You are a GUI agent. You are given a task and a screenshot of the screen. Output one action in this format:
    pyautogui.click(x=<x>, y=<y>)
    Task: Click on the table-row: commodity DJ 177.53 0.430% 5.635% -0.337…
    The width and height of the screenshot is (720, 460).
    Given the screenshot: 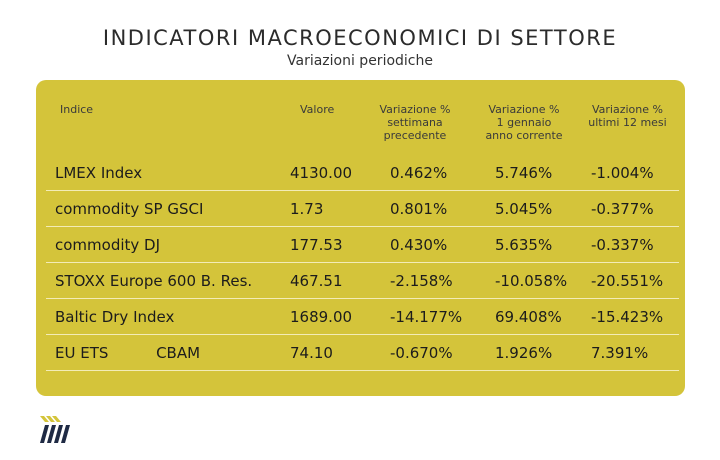 What is the action you would take?
    pyautogui.click(x=362, y=245)
    